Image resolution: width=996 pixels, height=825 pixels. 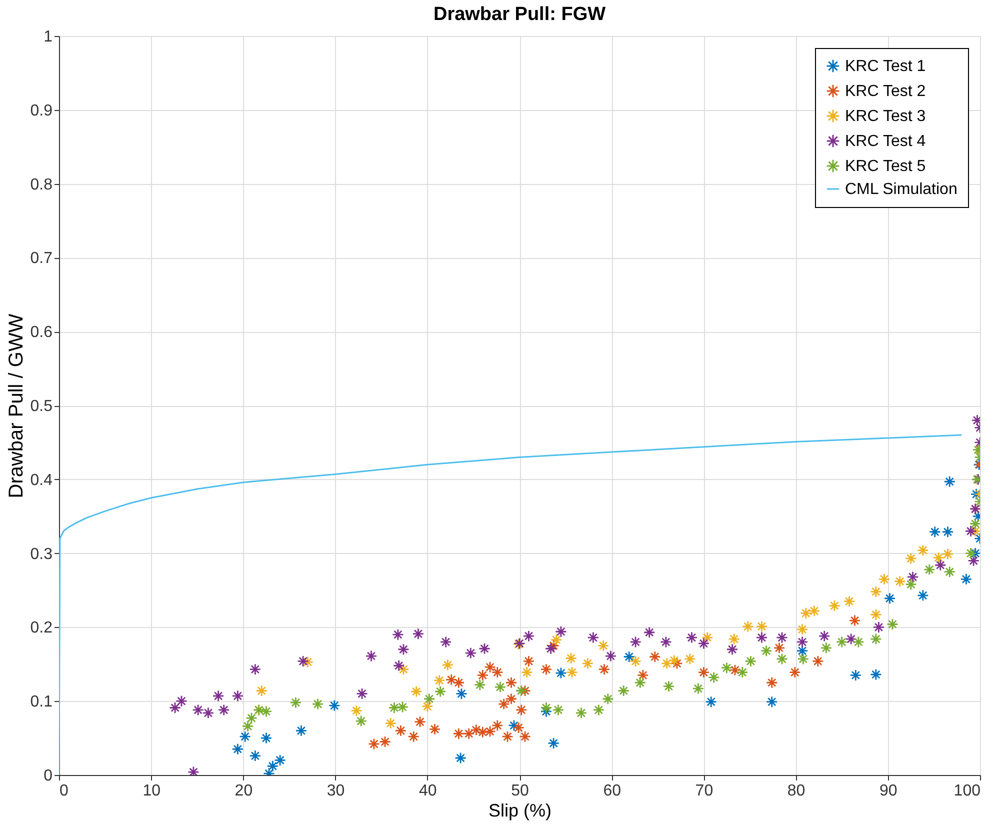 What do you see at coordinates (41, 702) in the screenshot?
I see `y-tick-label: 0.1` at bounding box center [41, 702].